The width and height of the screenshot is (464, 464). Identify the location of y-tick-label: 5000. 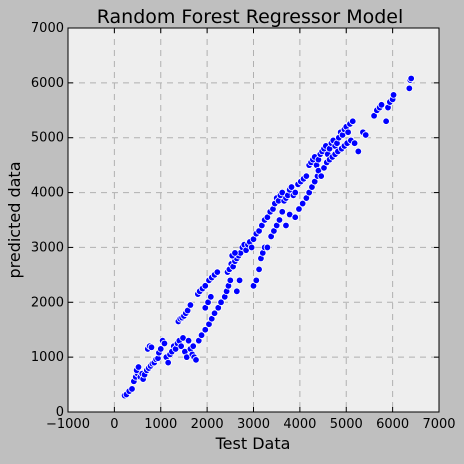
(47, 138).